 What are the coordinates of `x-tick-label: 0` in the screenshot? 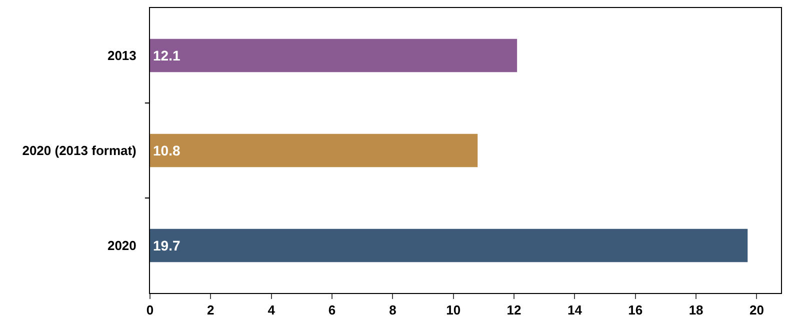 It's located at (150, 310).